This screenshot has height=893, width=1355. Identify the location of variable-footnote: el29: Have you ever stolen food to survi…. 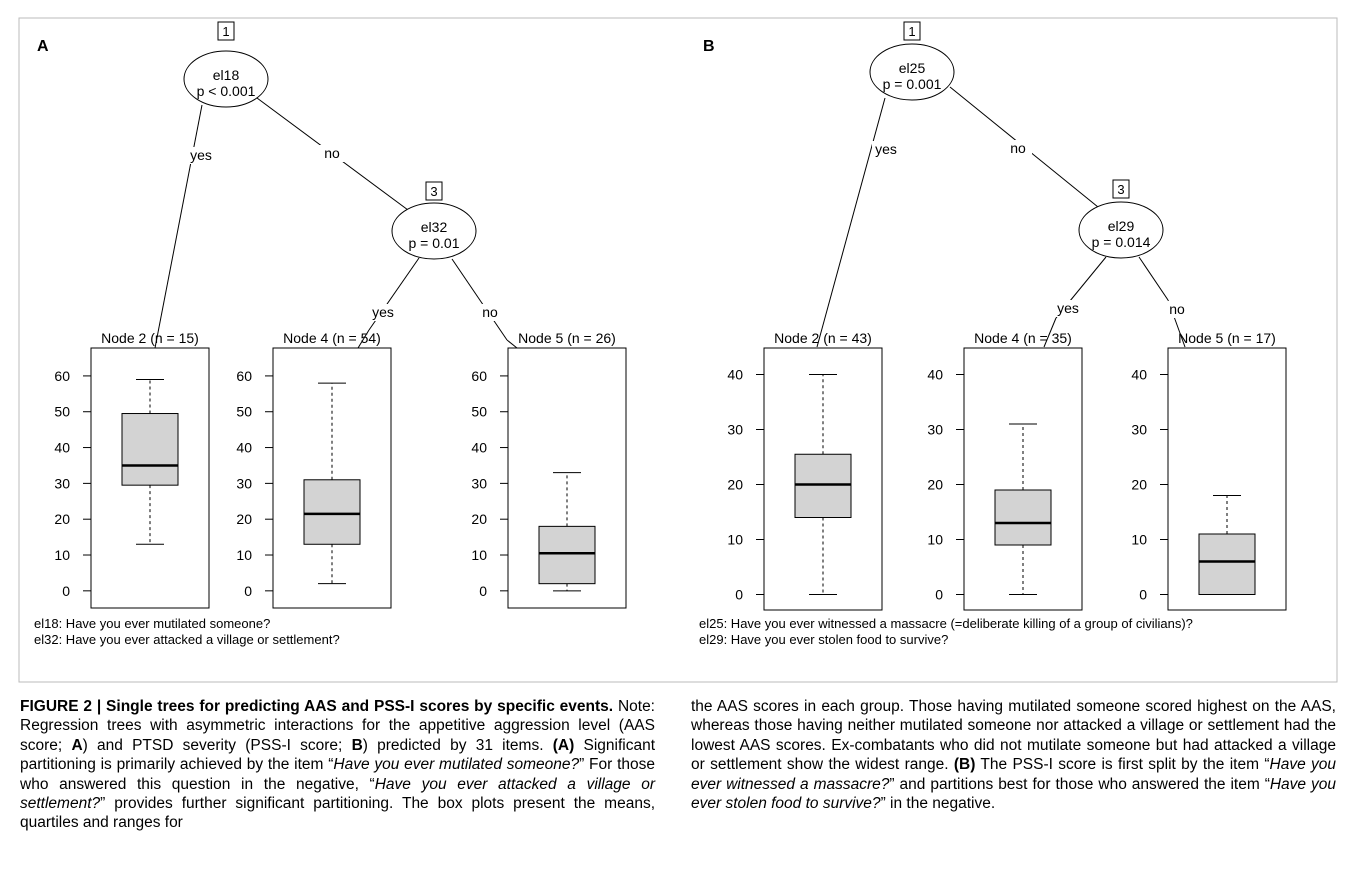
(823, 639).